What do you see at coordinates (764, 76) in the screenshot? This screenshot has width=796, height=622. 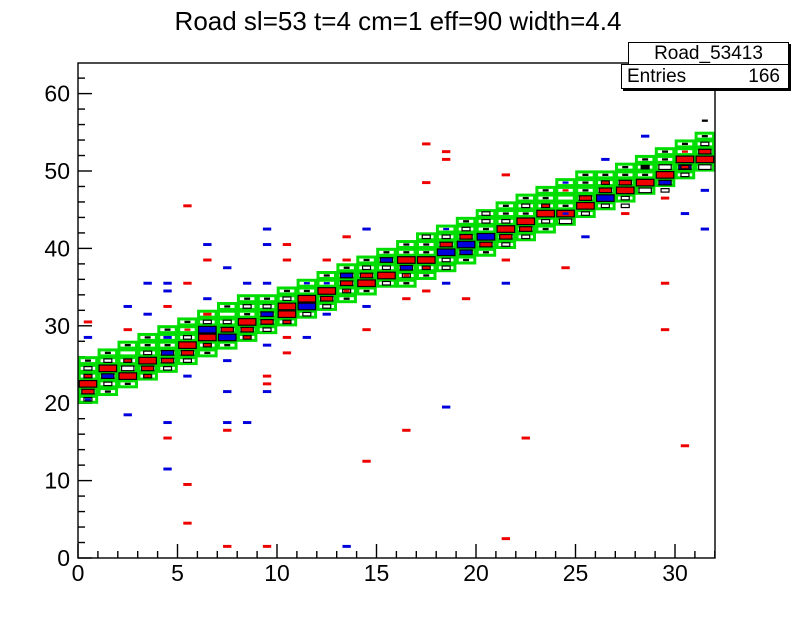 I see `stats-entries-value: 166` at bounding box center [764, 76].